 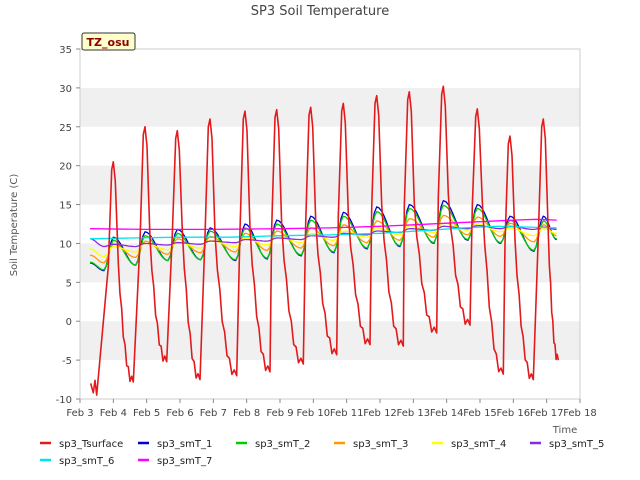 I want to click on x-tick-label: Feb 17, so click(x=547, y=413).